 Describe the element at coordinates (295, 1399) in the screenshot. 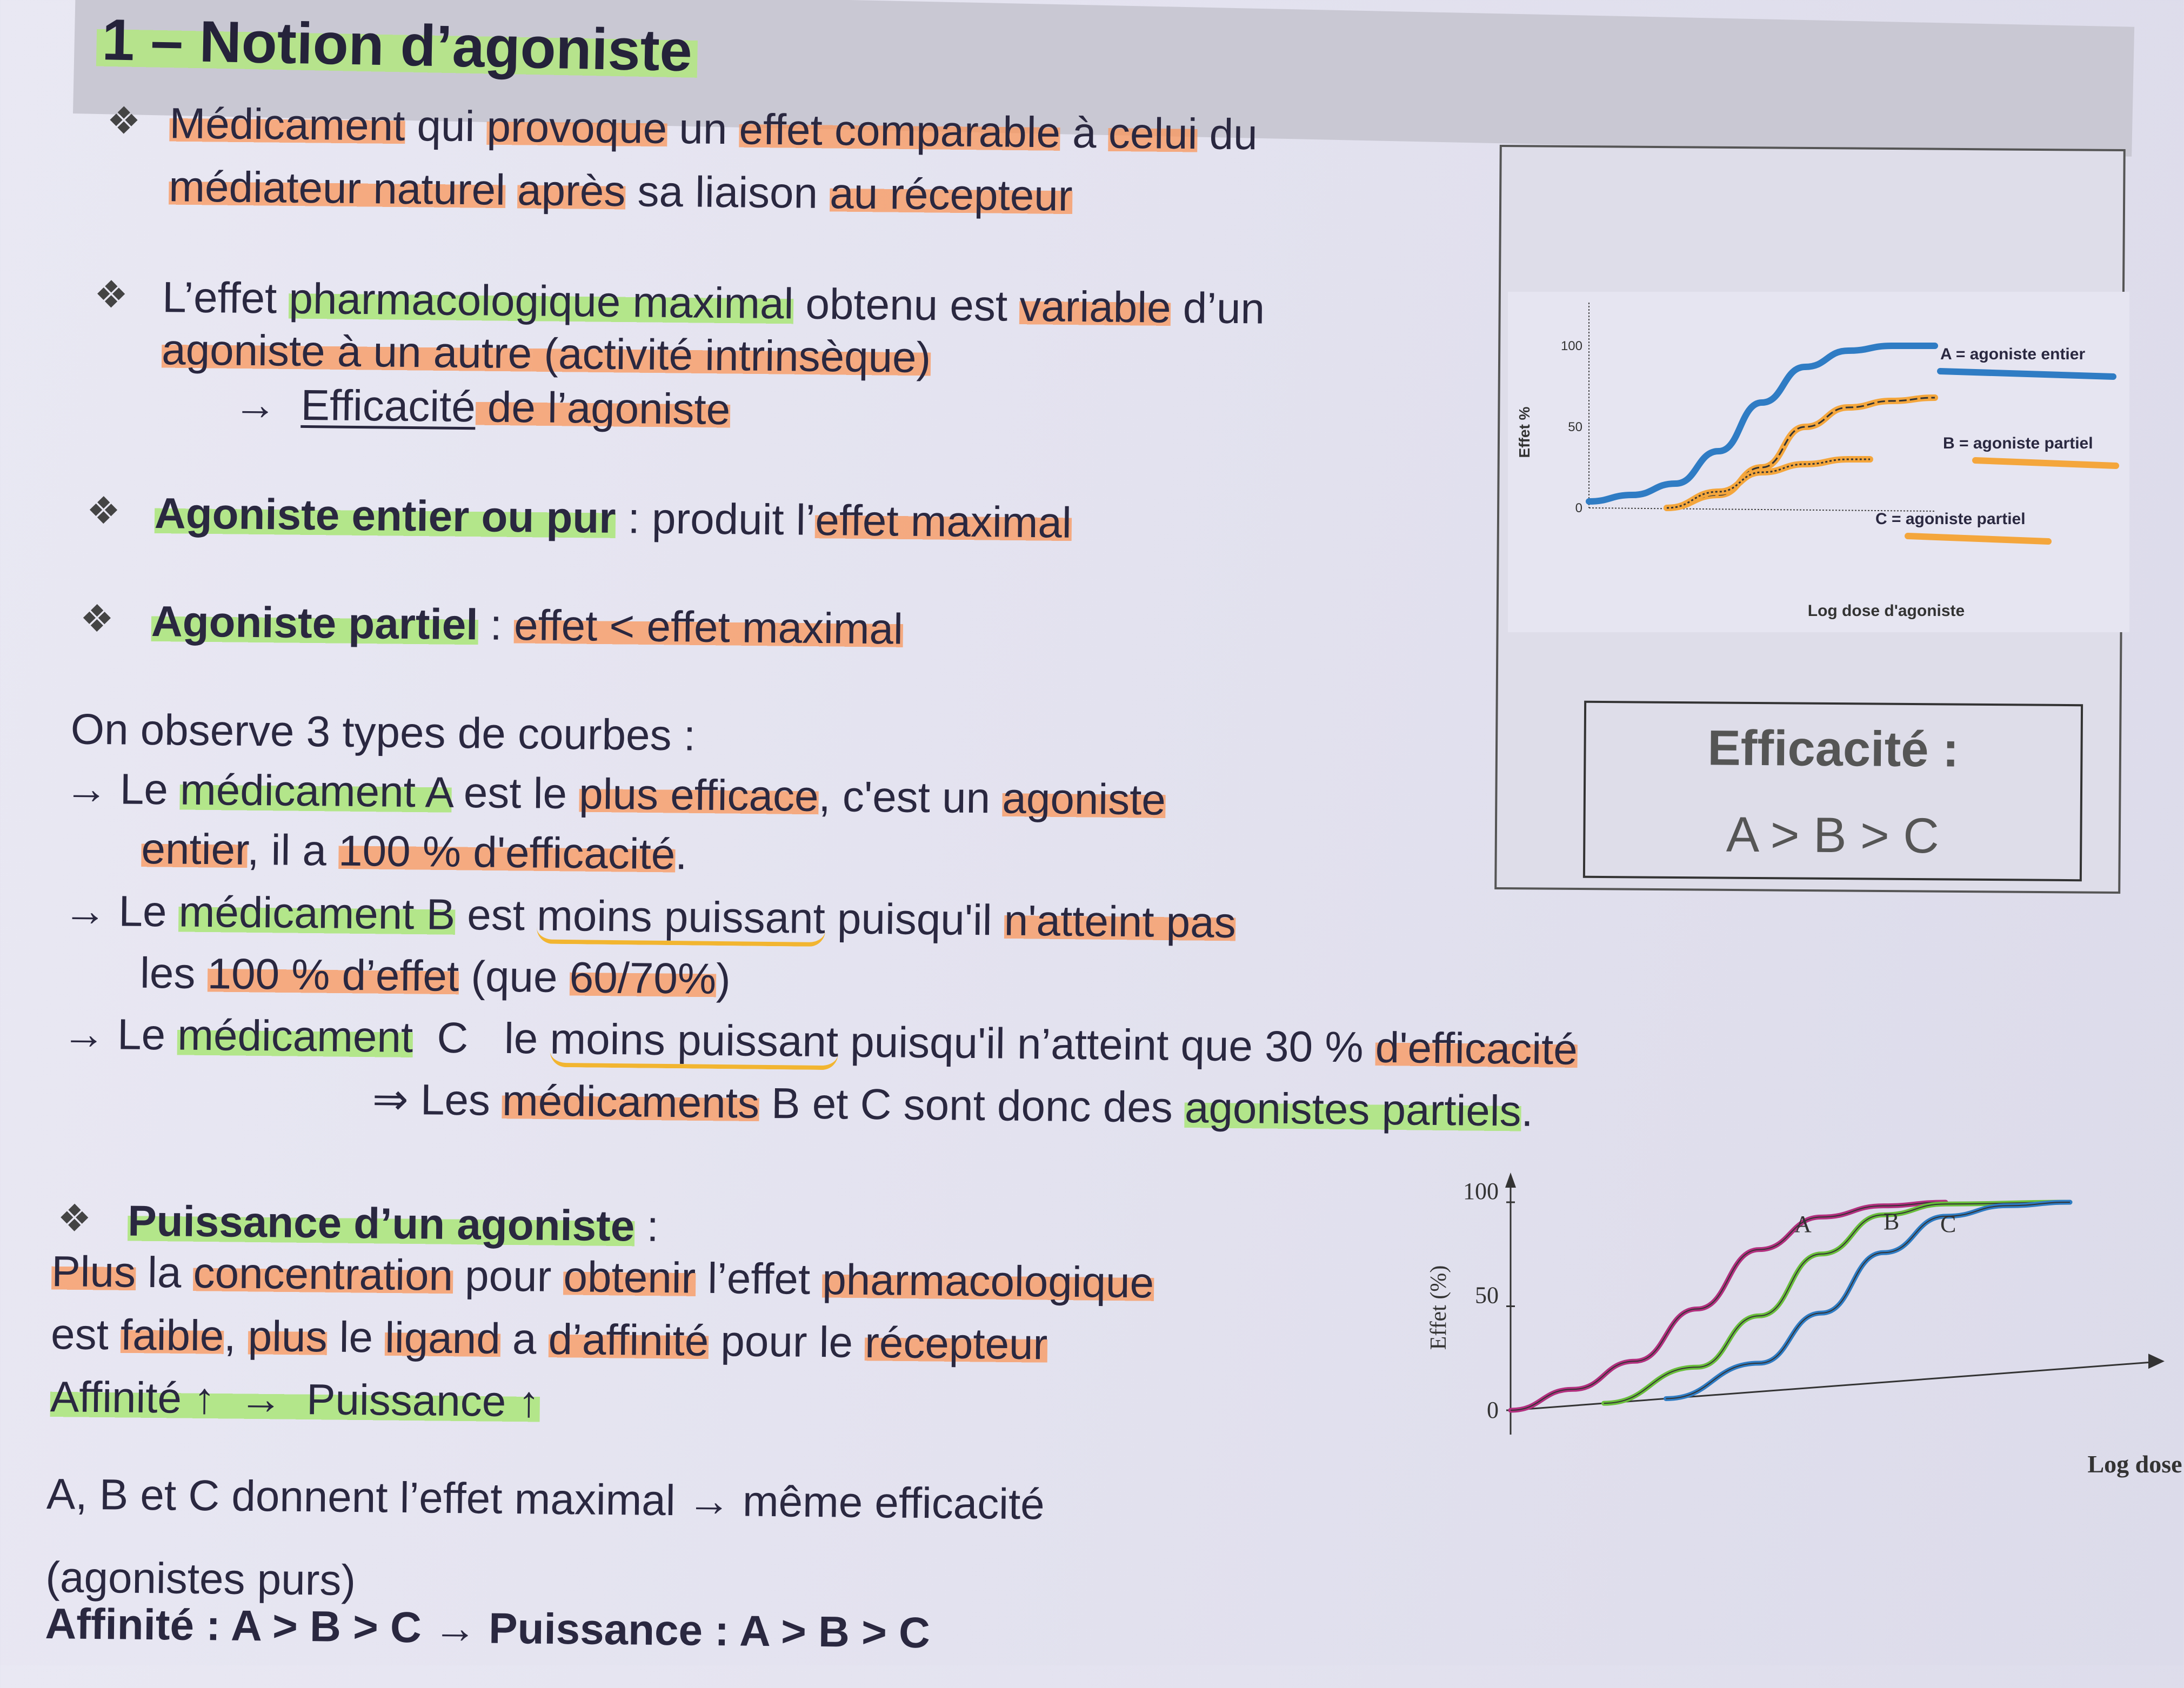

I see `highlighted-text: Affinité ↑ → Puissance ↑` at that location.